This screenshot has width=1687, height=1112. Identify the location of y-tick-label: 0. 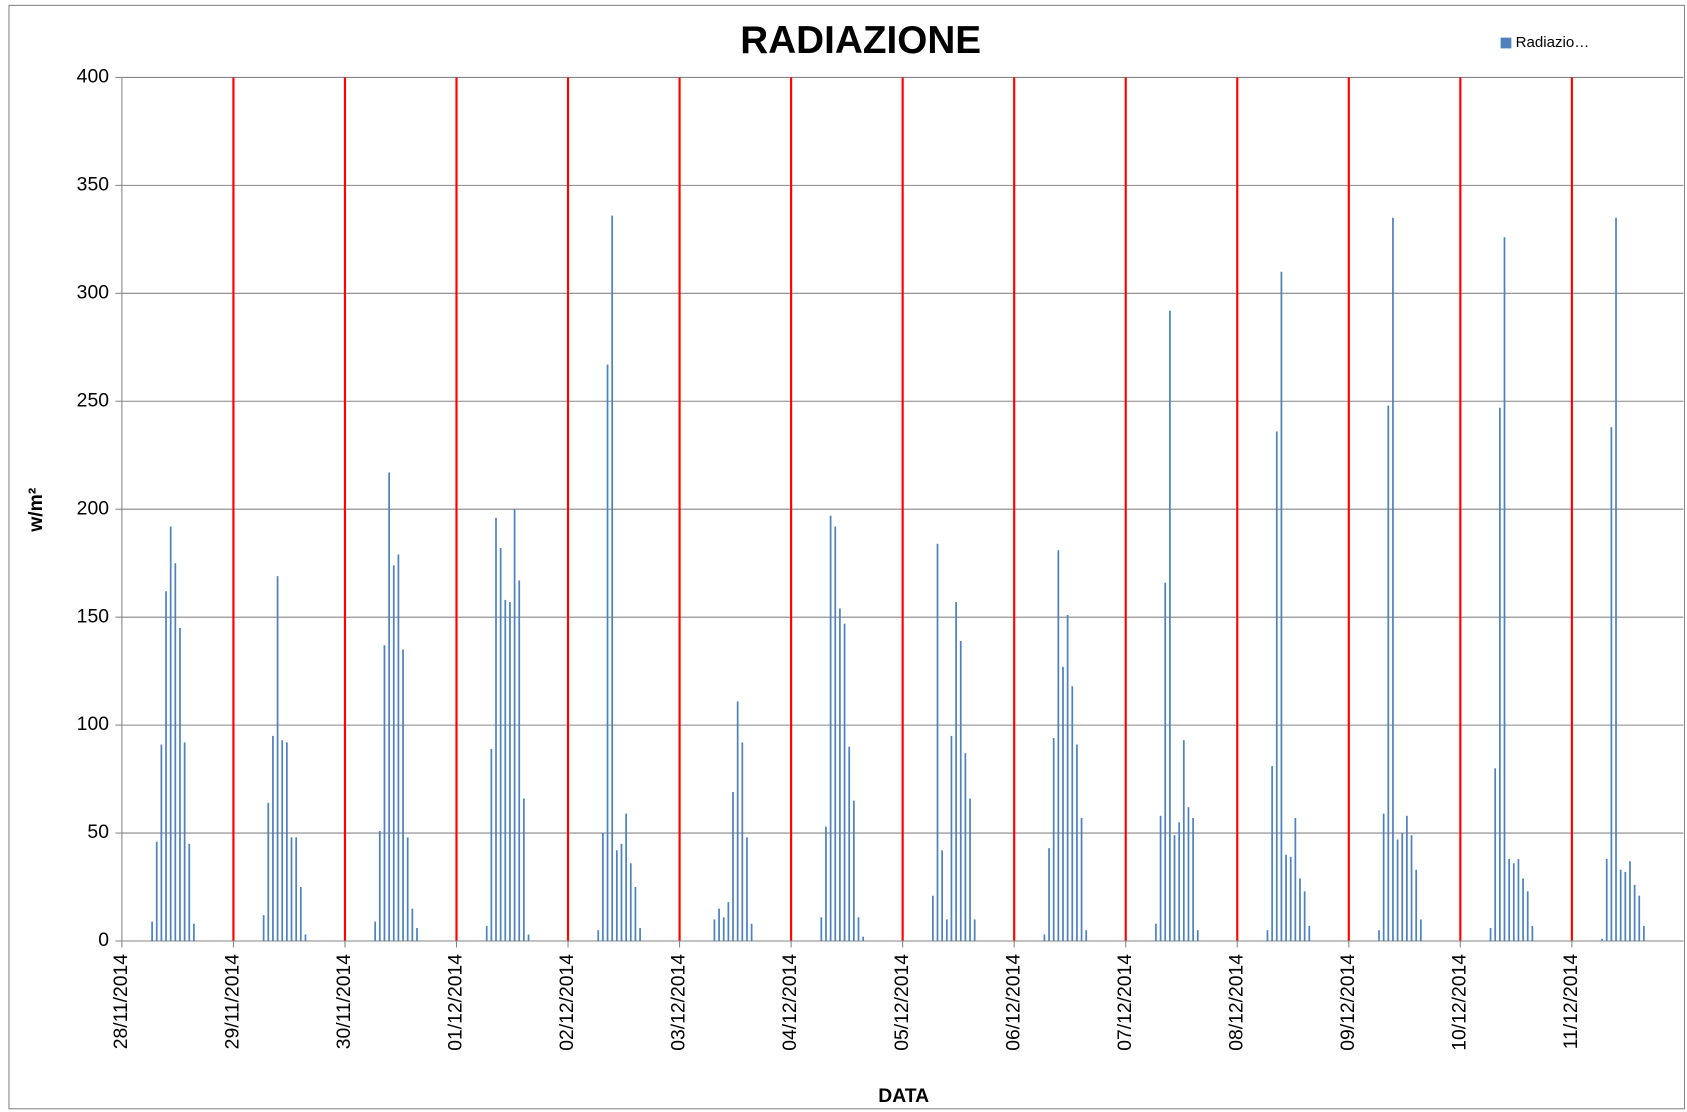
(103, 940).